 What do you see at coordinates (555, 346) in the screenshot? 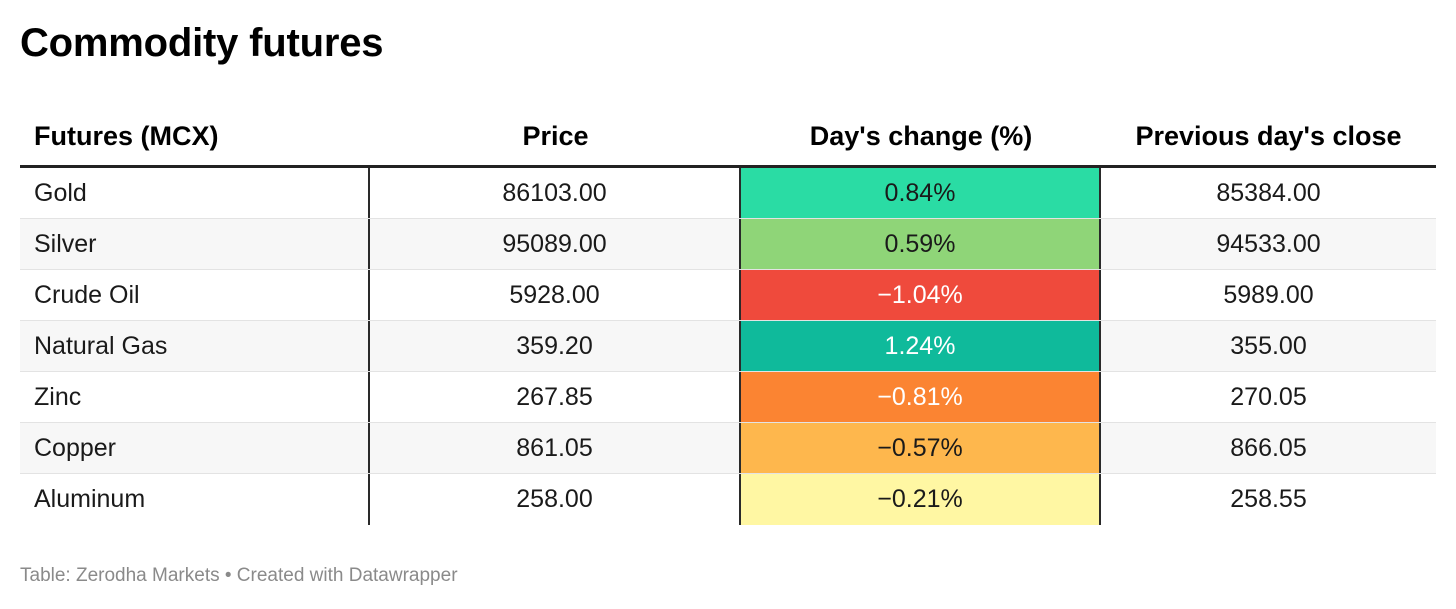
I see `cell-price: 359.20` at bounding box center [555, 346].